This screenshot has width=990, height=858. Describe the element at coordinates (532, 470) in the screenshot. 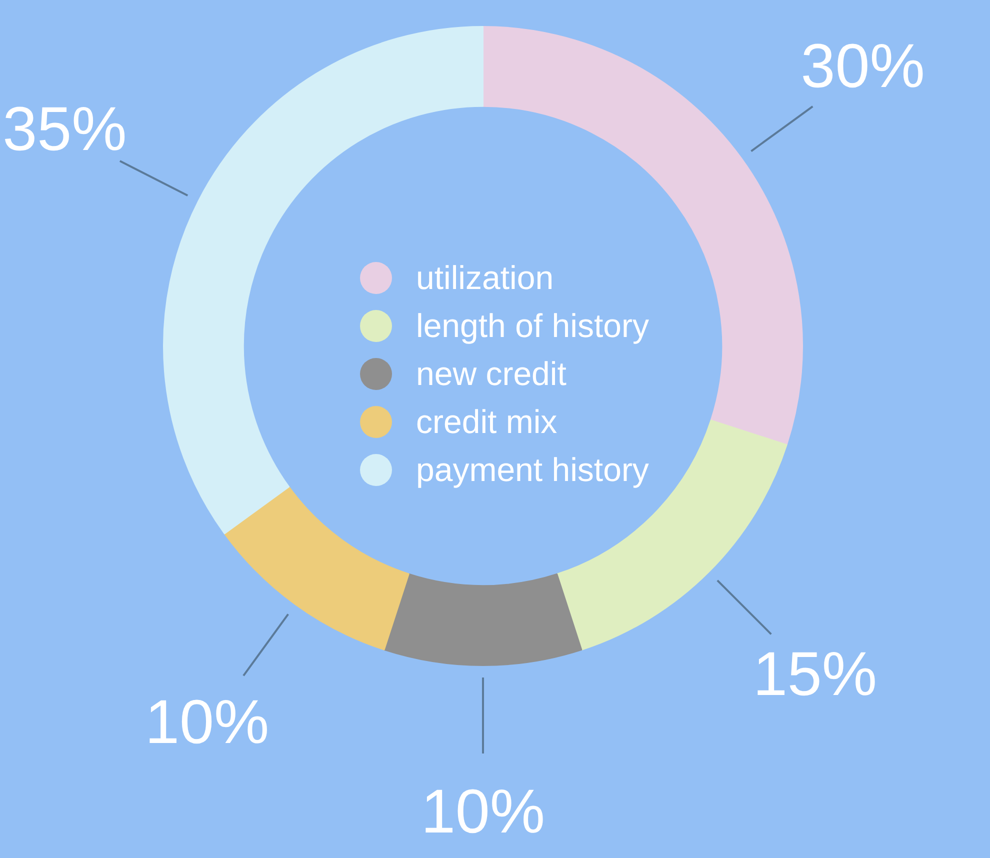

I see `legend-label: payment history` at that location.